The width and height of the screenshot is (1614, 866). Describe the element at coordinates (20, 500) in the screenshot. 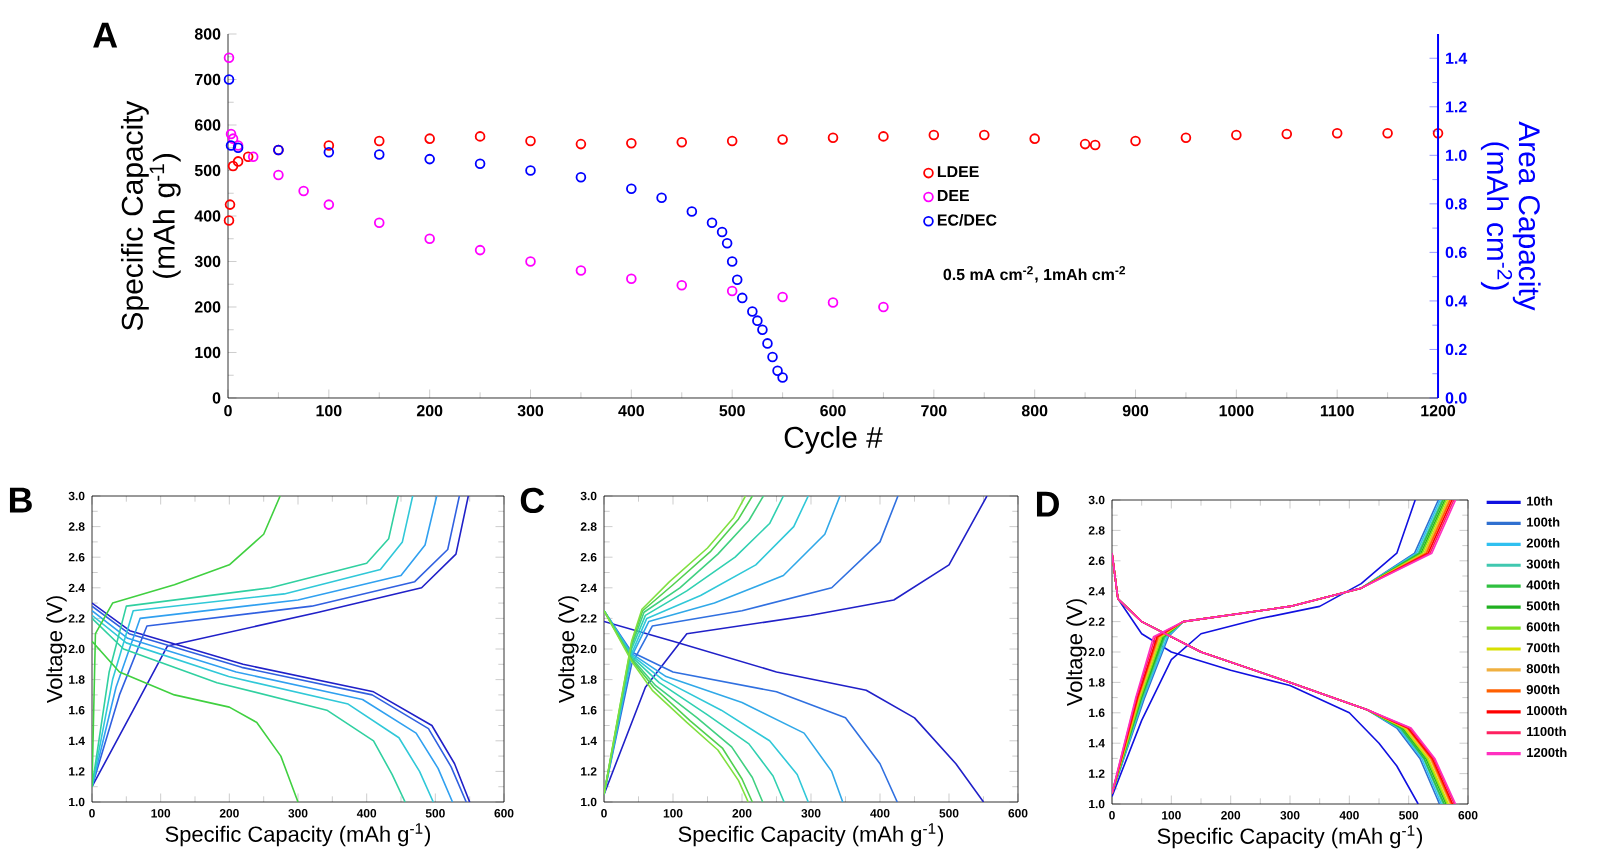

I see `chart-title: B` at that location.